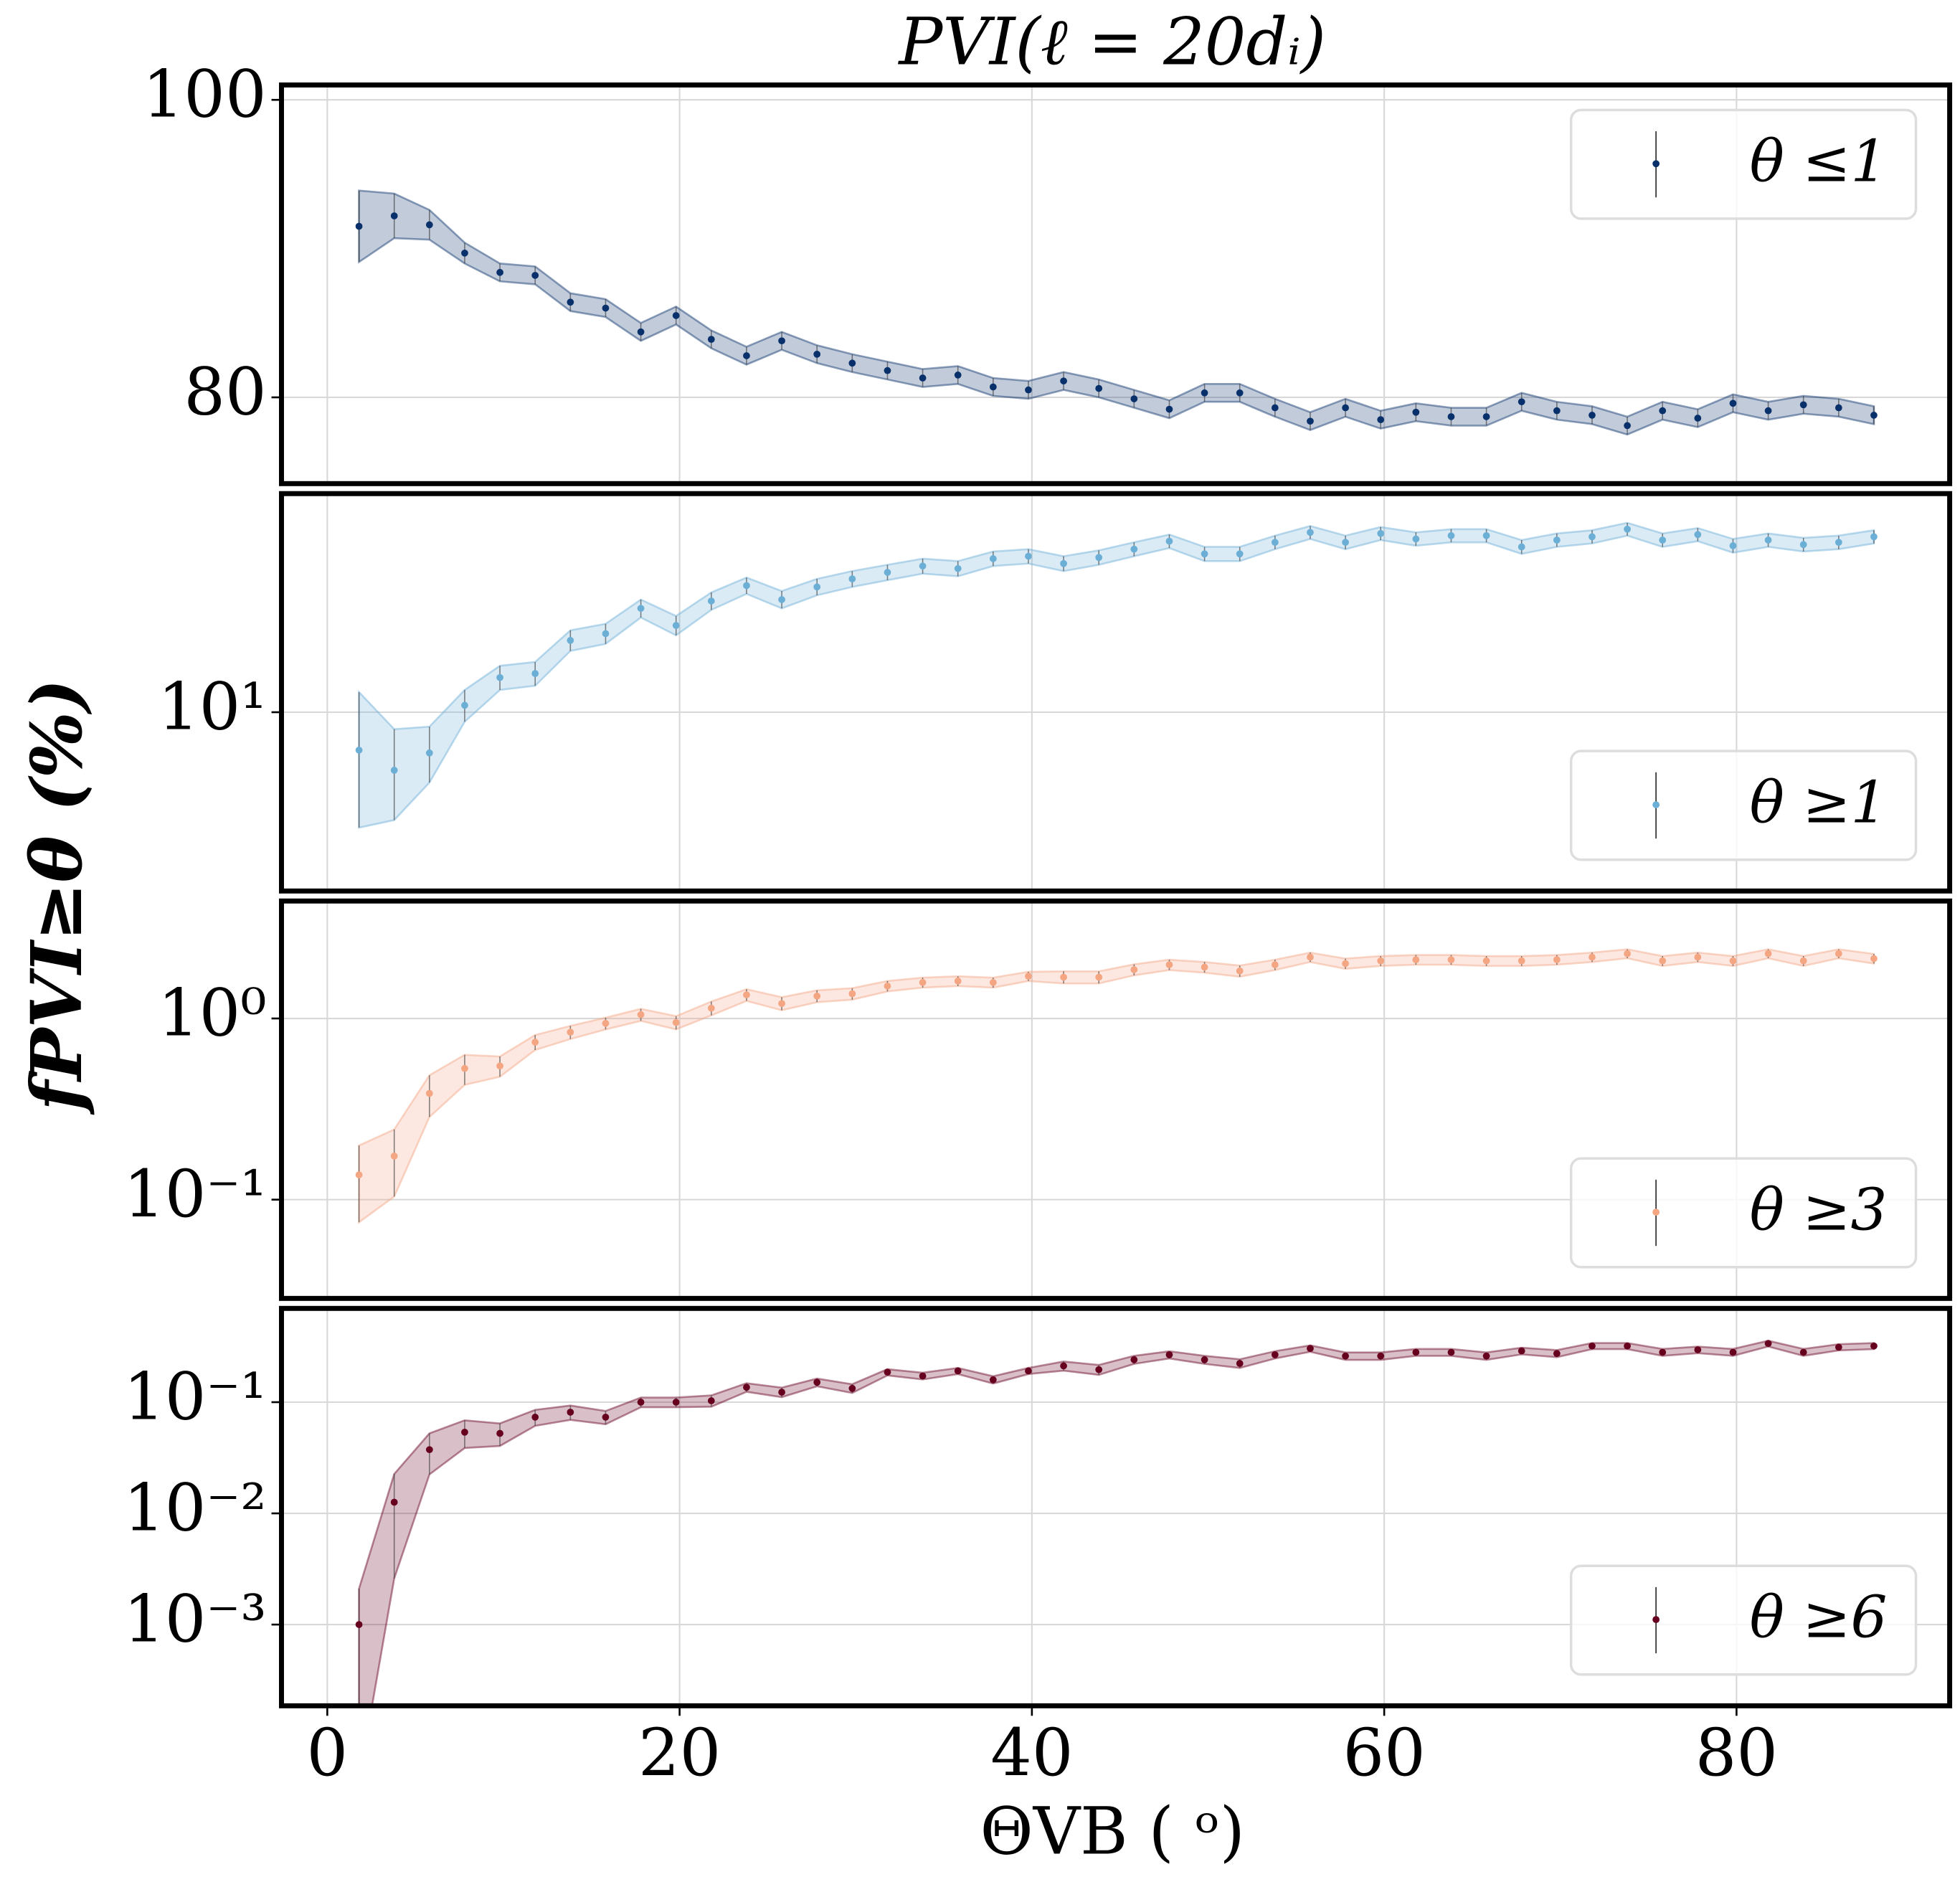  Describe the element at coordinates (1743, 1620) in the screenshot. I see `legend: θ ≥6` at that location.